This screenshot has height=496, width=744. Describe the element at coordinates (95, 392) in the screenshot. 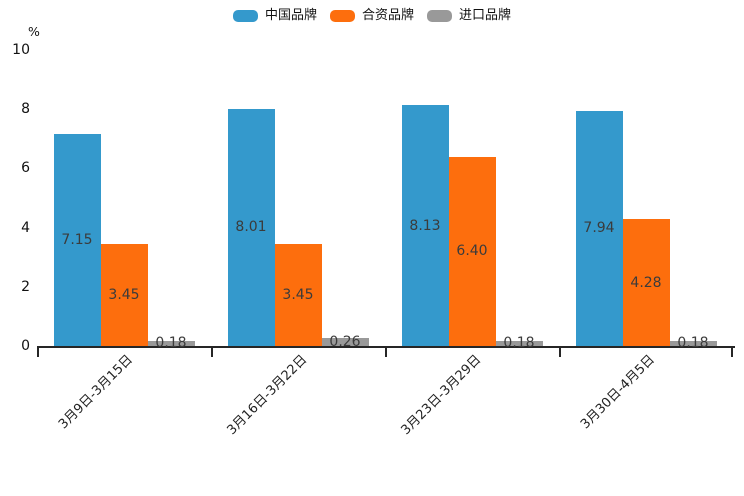

I see `x-category-label: 3月9日-3月15日` at that location.